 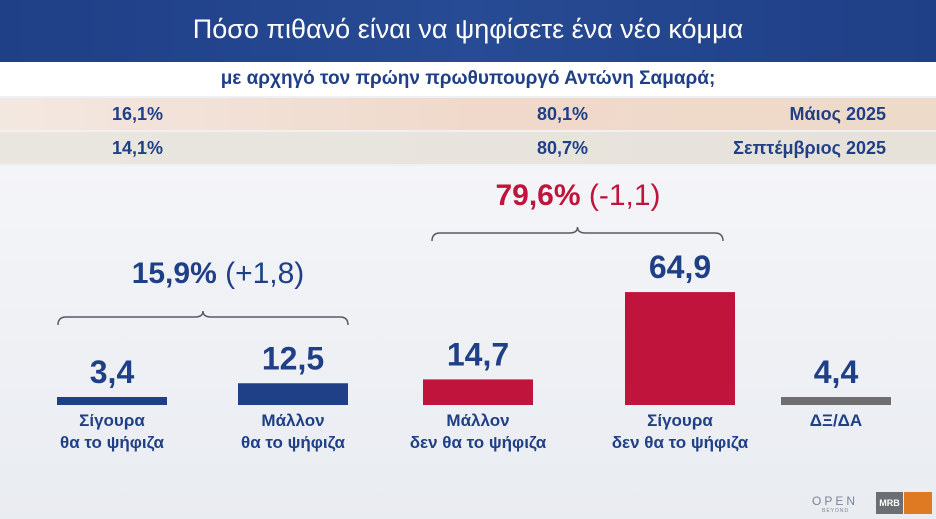 I want to click on group-brace-no, so click(x=577, y=234).